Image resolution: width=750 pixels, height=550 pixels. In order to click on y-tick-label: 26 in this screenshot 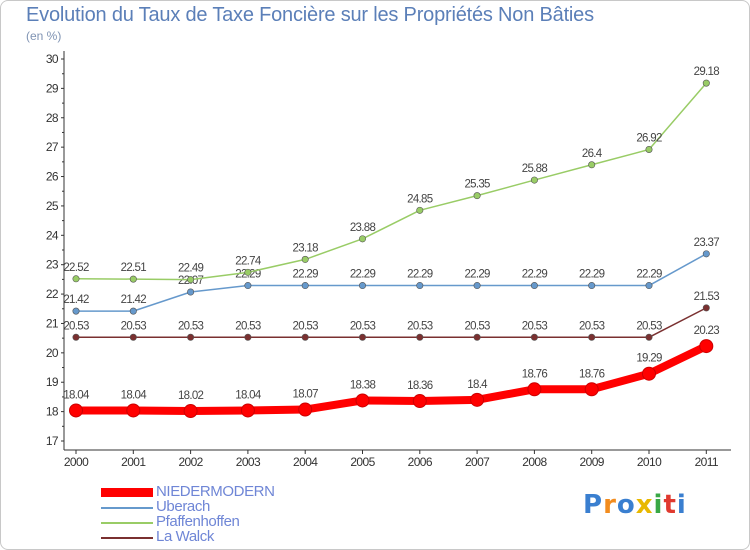, I will do `click(52, 177)`.